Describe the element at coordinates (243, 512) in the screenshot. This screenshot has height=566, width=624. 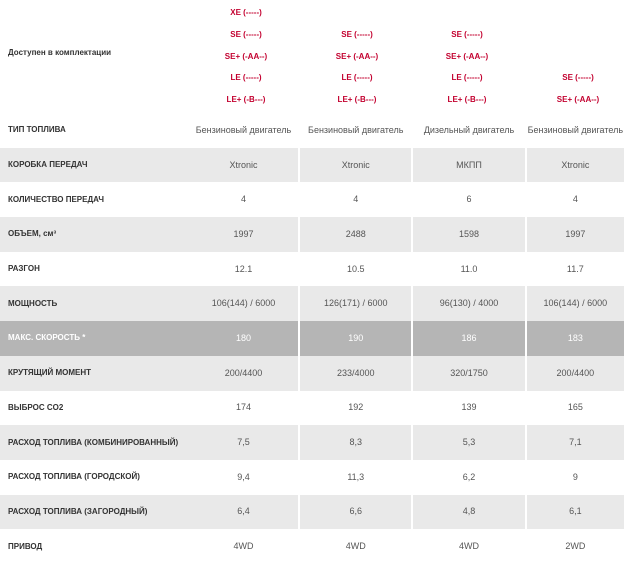
I see `row-value: 6,4` at that location.